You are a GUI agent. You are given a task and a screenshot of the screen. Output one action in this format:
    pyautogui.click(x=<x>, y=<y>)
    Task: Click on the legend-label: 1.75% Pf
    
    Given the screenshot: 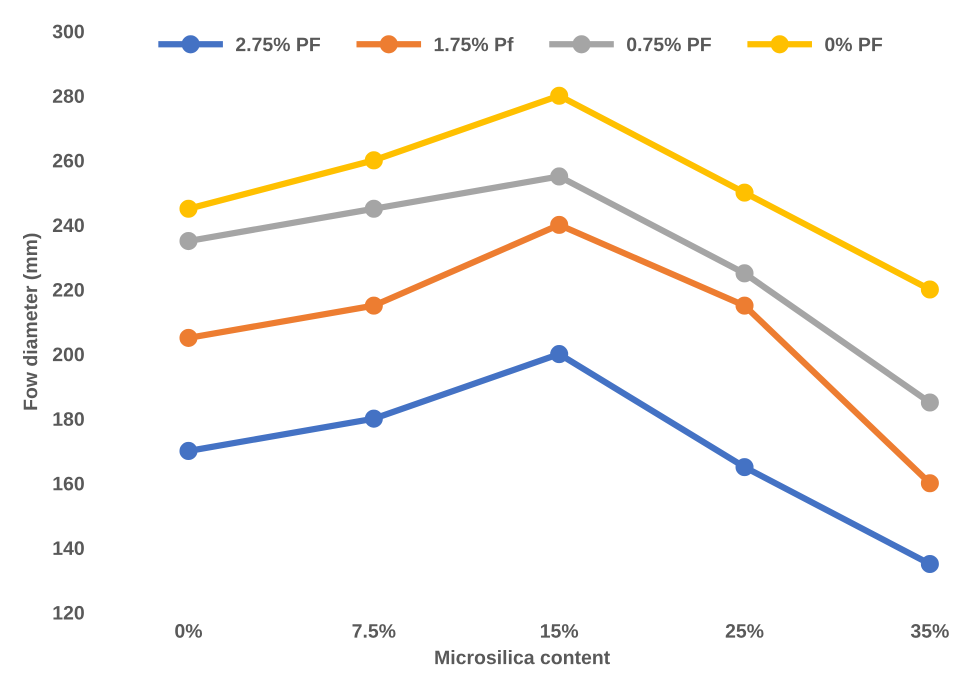 What is the action you would take?
    pyautogui.click(x=474, y=44)
    